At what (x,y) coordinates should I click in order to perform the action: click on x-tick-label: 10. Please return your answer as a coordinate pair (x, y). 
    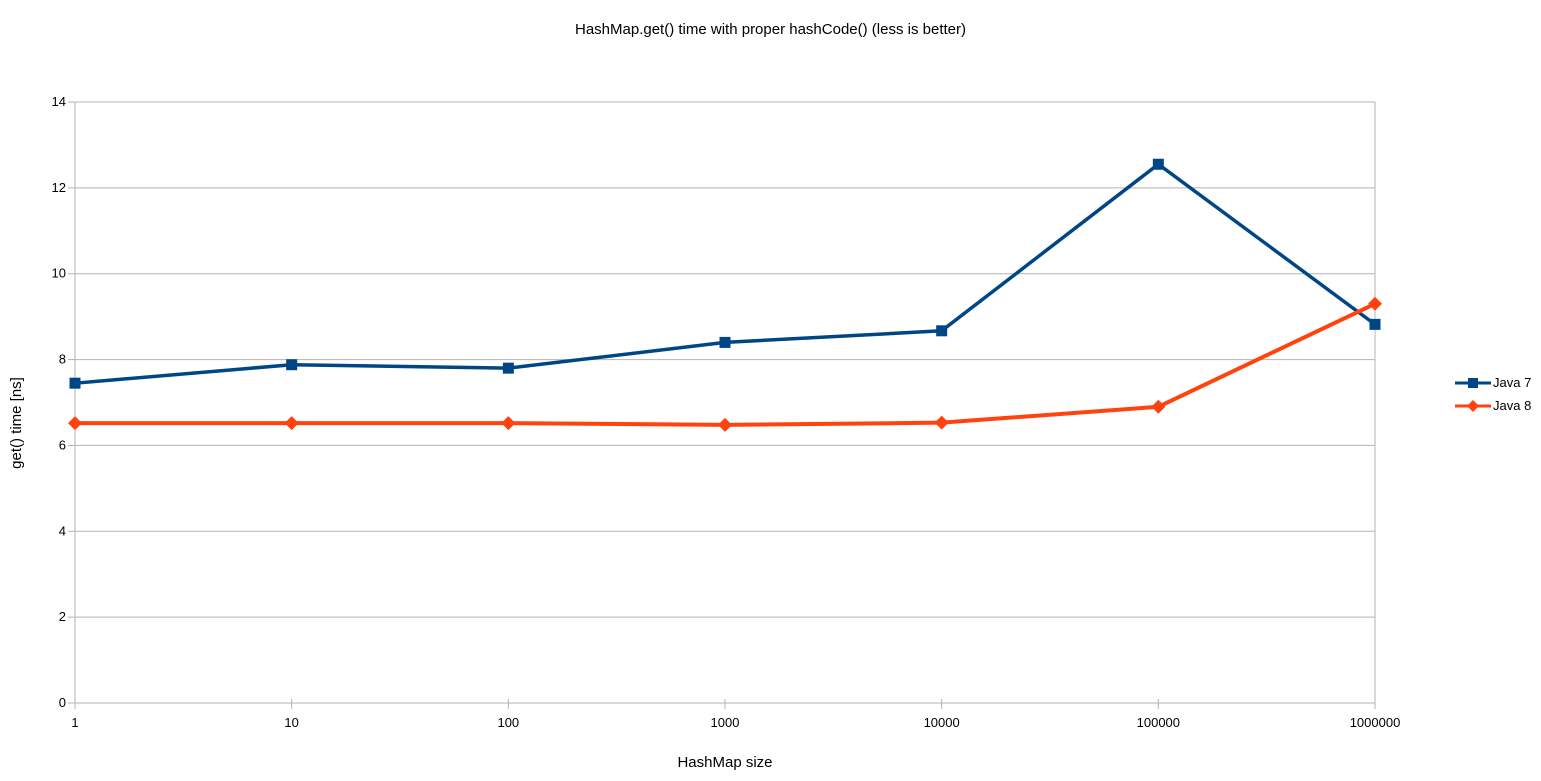
    Looking at the image, I should click on (291, 722).